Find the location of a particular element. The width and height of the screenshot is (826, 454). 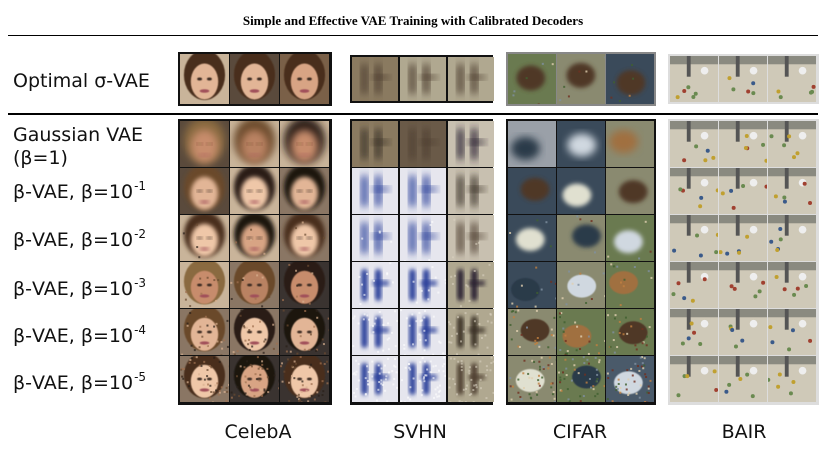

row-label-optimal-sigma-vae: Optimal σ-VAE is located at coordinates (81, 81).